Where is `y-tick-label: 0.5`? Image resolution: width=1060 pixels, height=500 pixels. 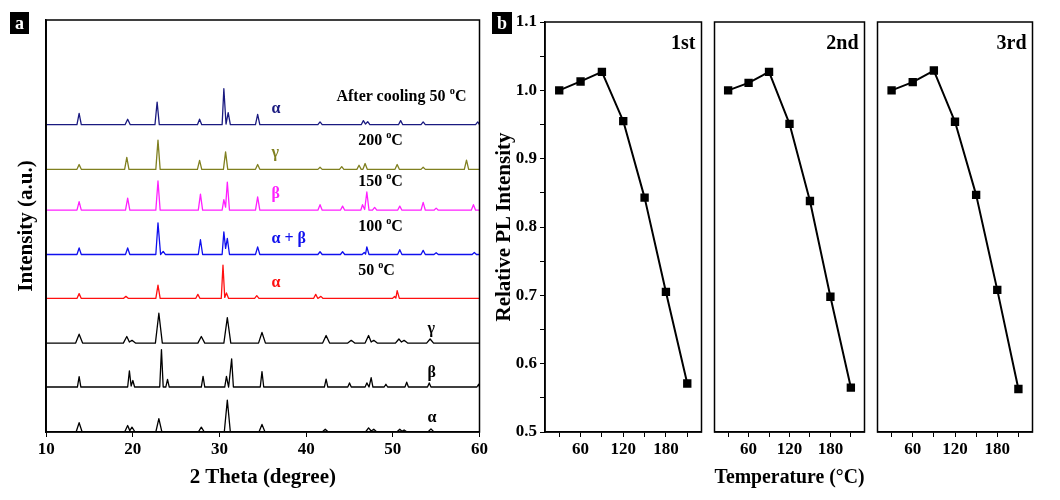 y-tick-label: 0.5 is located at coordinates (526, 431).